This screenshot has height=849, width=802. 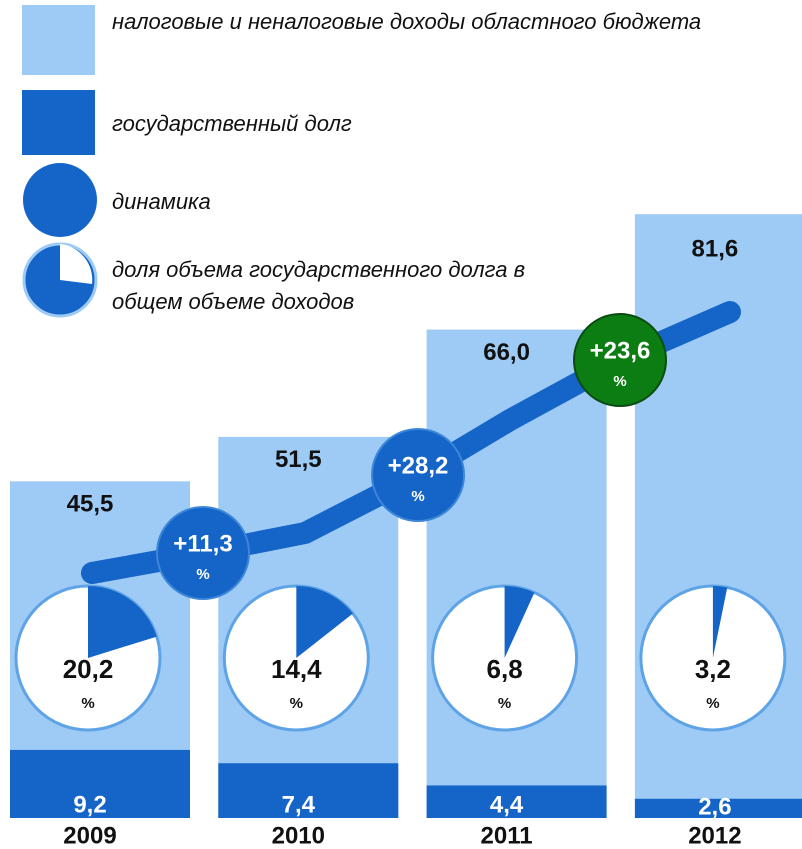 I want to click on legend-label: динамика, so click(x=161, y=201).